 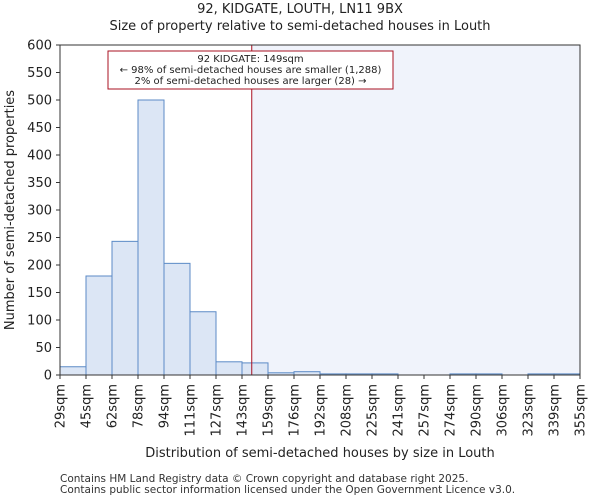 What do you see at coordinates (399, 410) in the screenshot?
I see `x-tick-label: 241sqm` at bounding box center [399, 410].